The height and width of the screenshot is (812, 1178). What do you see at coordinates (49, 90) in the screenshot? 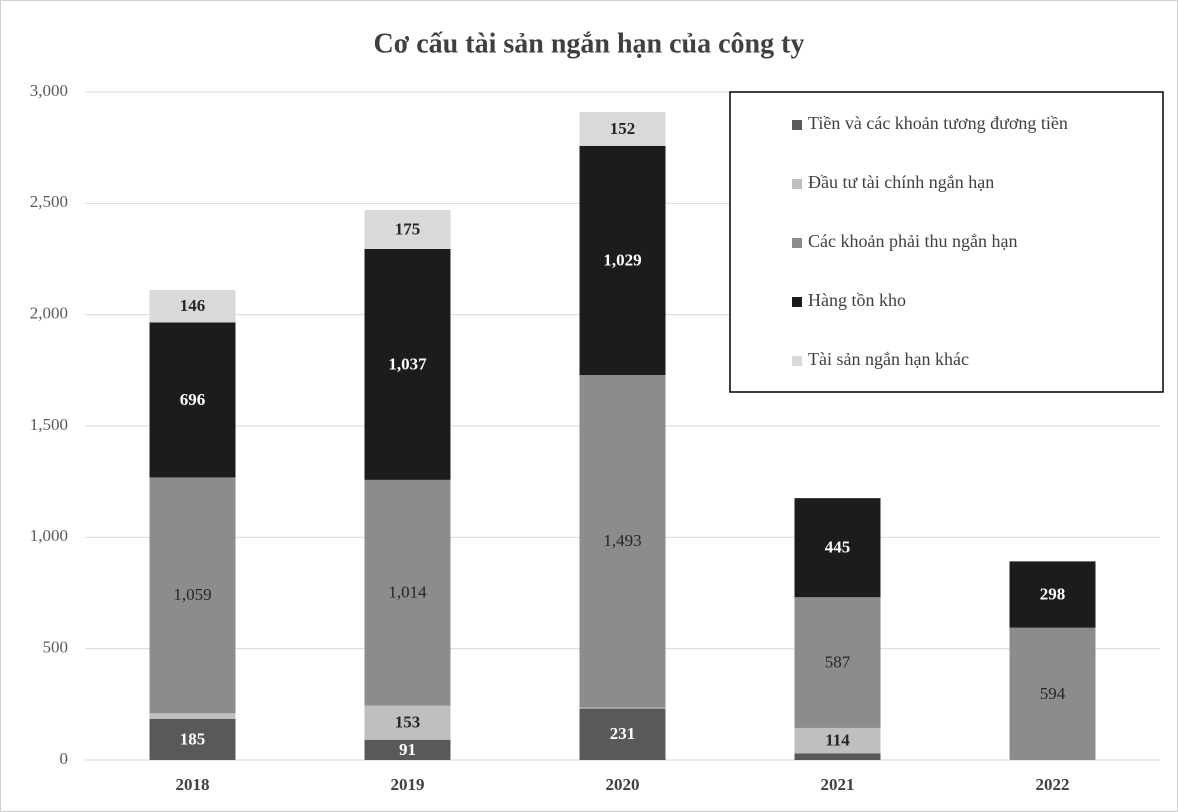
I see `y-tick-label: 3,000` at bounding box center [49, 90].